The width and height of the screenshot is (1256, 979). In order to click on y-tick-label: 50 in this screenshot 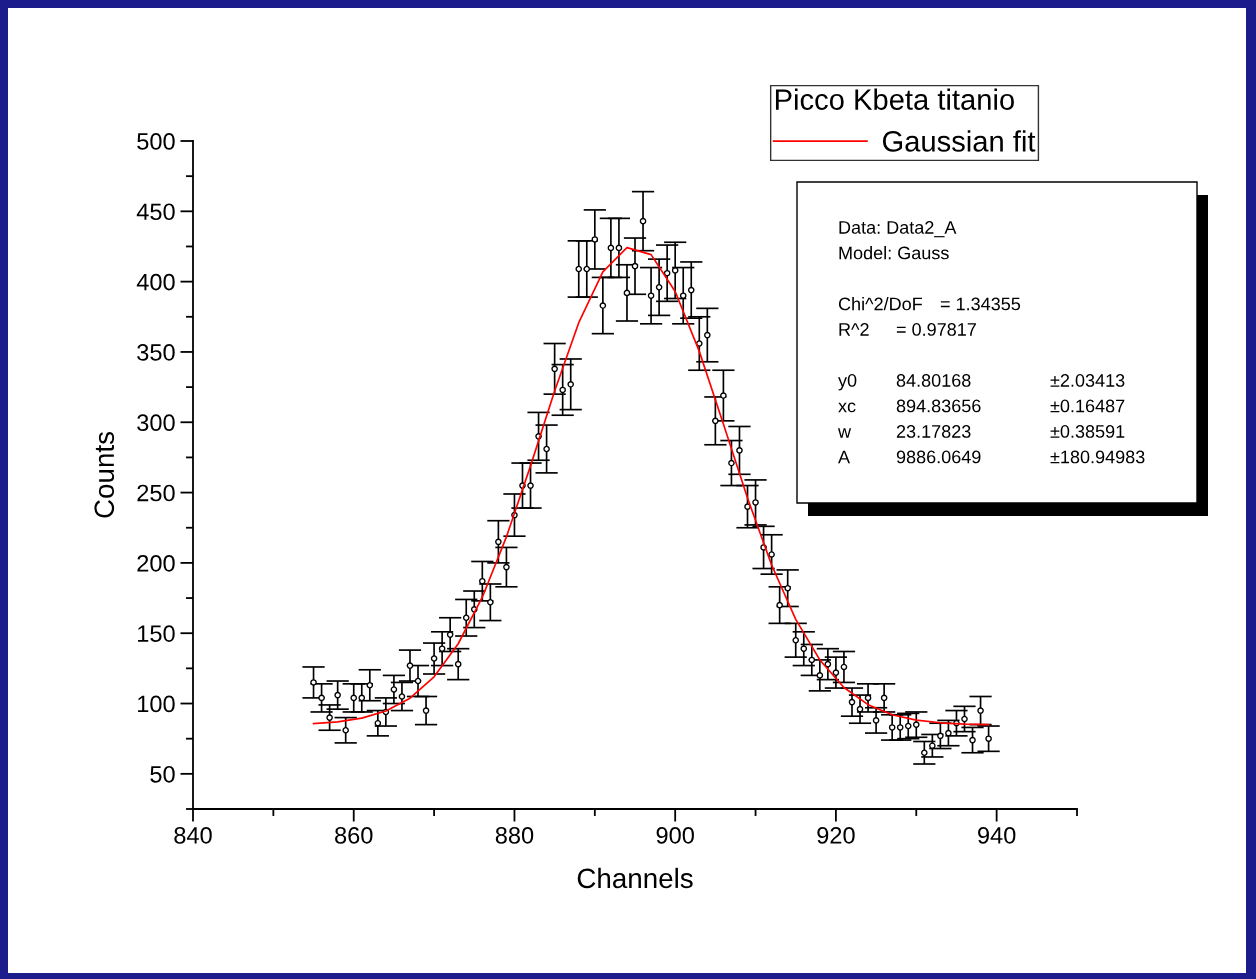, I will do `click(162, 774)`.